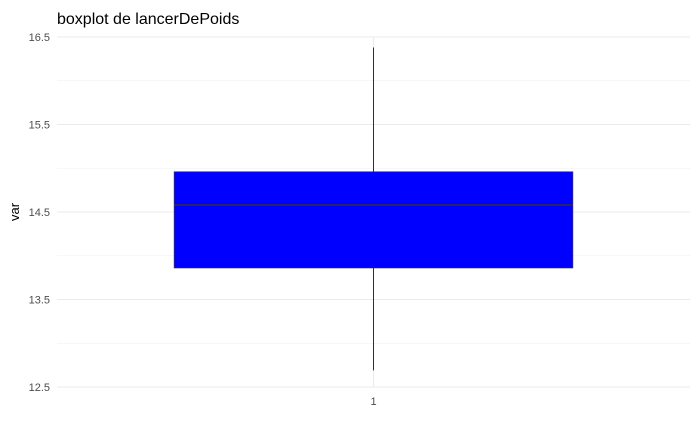 This screenshot has width=700, height=432. Describe the element at coordinates (39, 301) in the screenshot. I see `y-tick-label: 13.5` at that location.